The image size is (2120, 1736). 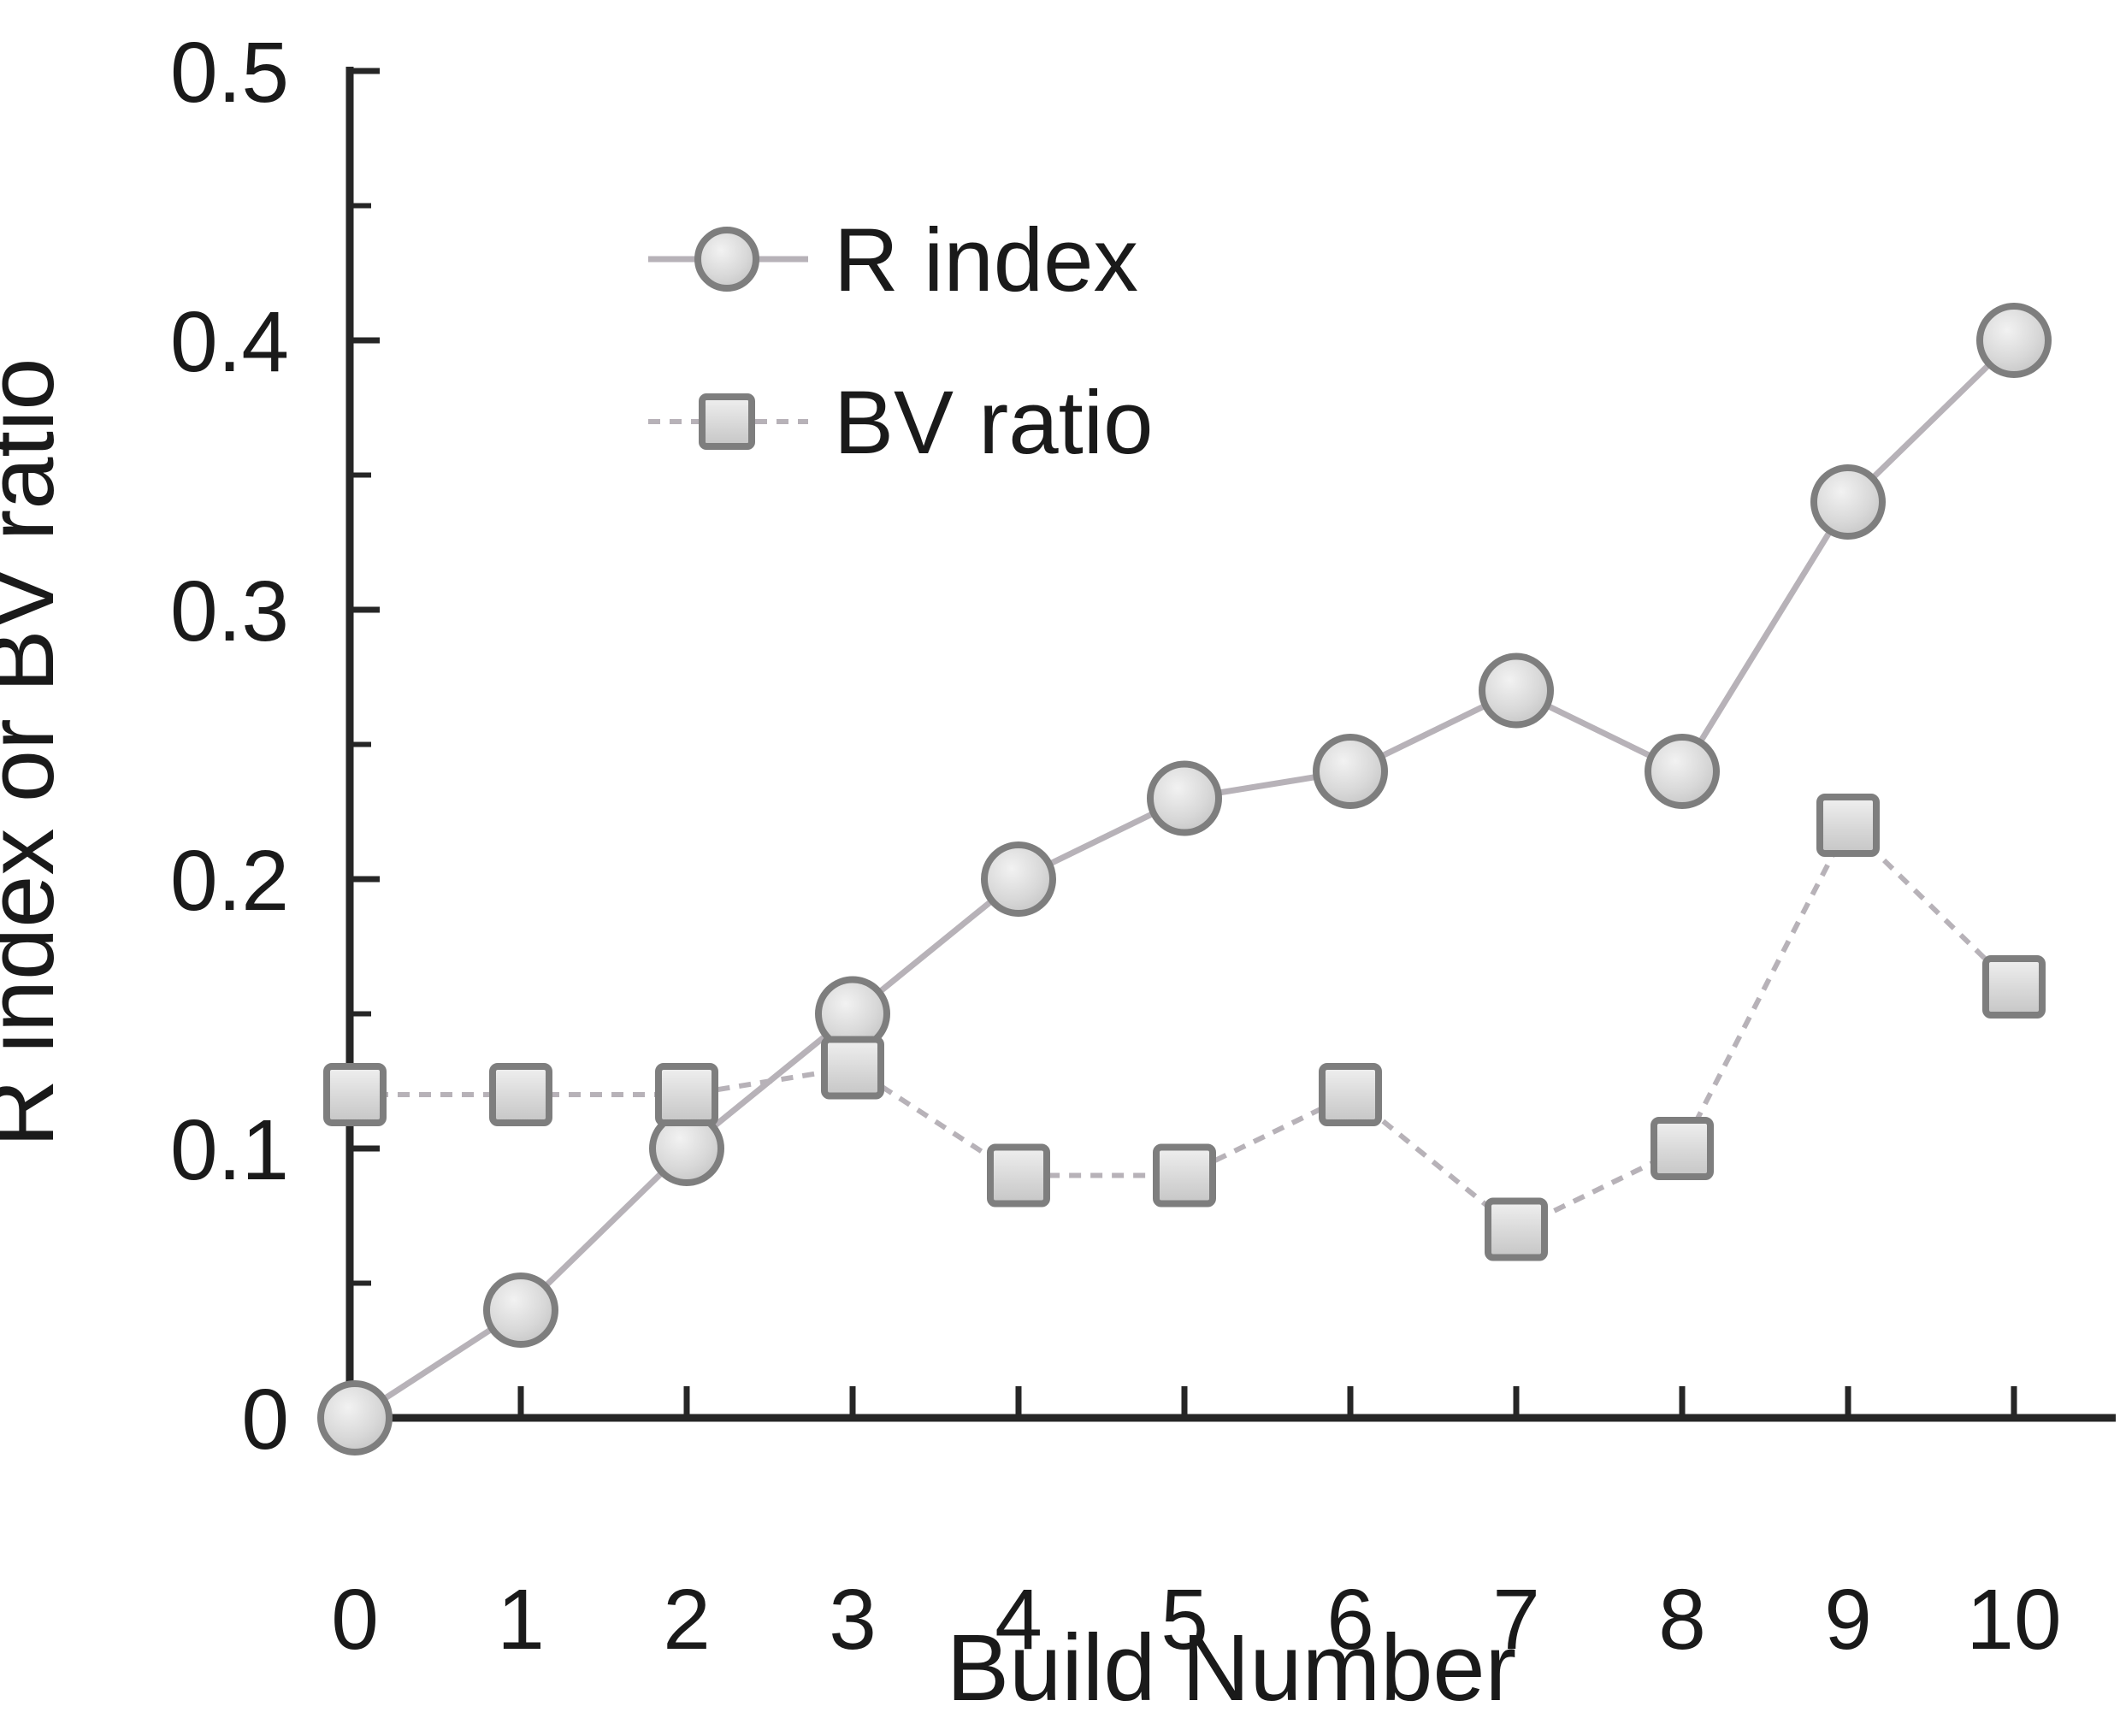 I want to click on x-tick-label: 10, so click(x=2013, y=1620).